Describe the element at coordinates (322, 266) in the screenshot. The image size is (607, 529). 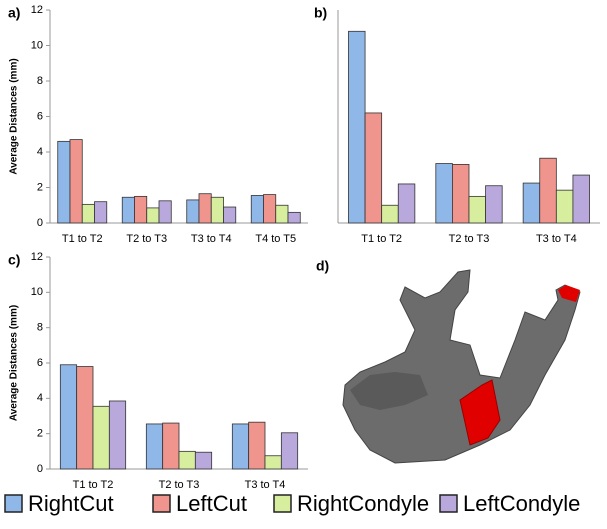
I see `panel-label: d)` at that location.